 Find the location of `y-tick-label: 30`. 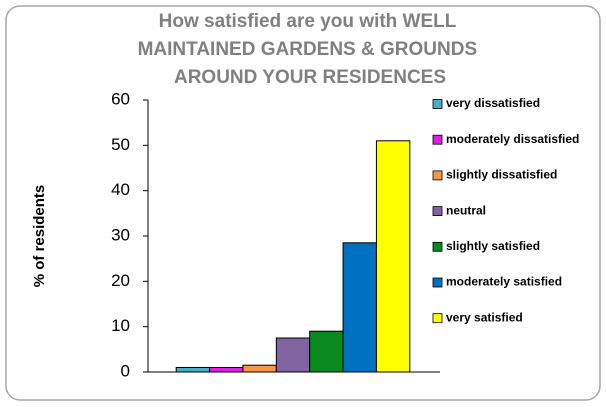

y-tick-label: 30 is located at coordinates (120, 234).